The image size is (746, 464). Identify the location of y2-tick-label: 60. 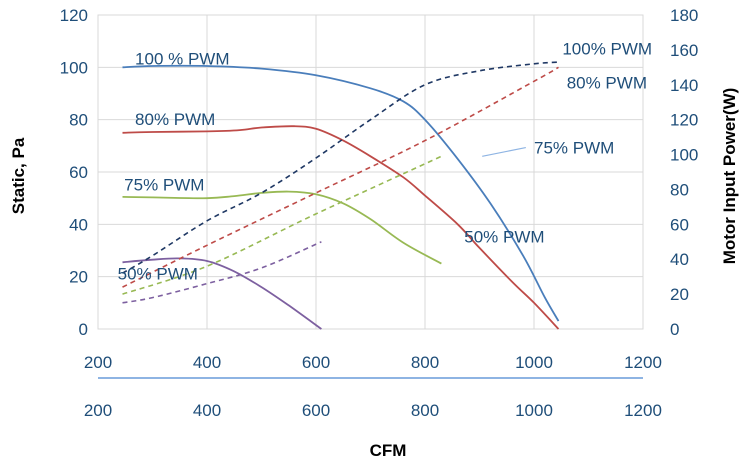
(679, 224).